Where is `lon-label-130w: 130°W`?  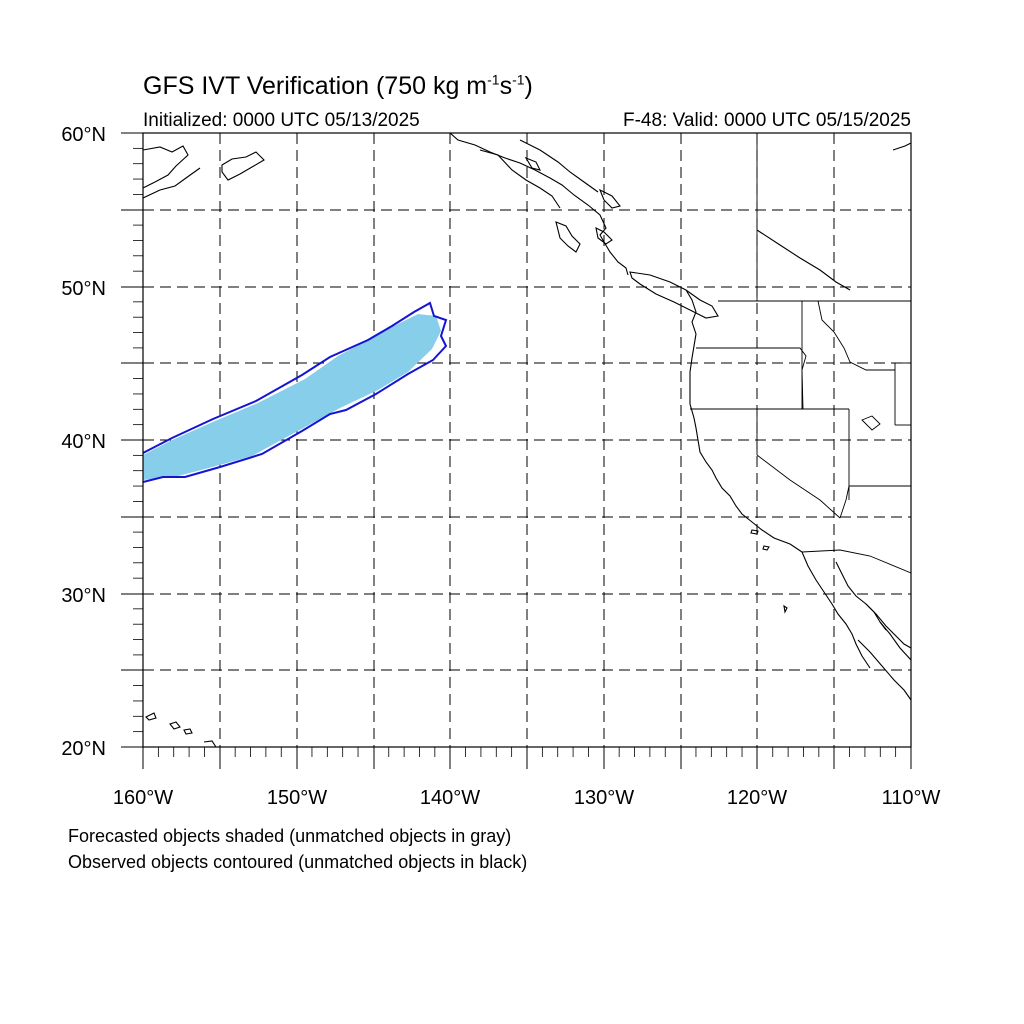
lon-label-130w: 130°W is located at coordinates (604, 798).